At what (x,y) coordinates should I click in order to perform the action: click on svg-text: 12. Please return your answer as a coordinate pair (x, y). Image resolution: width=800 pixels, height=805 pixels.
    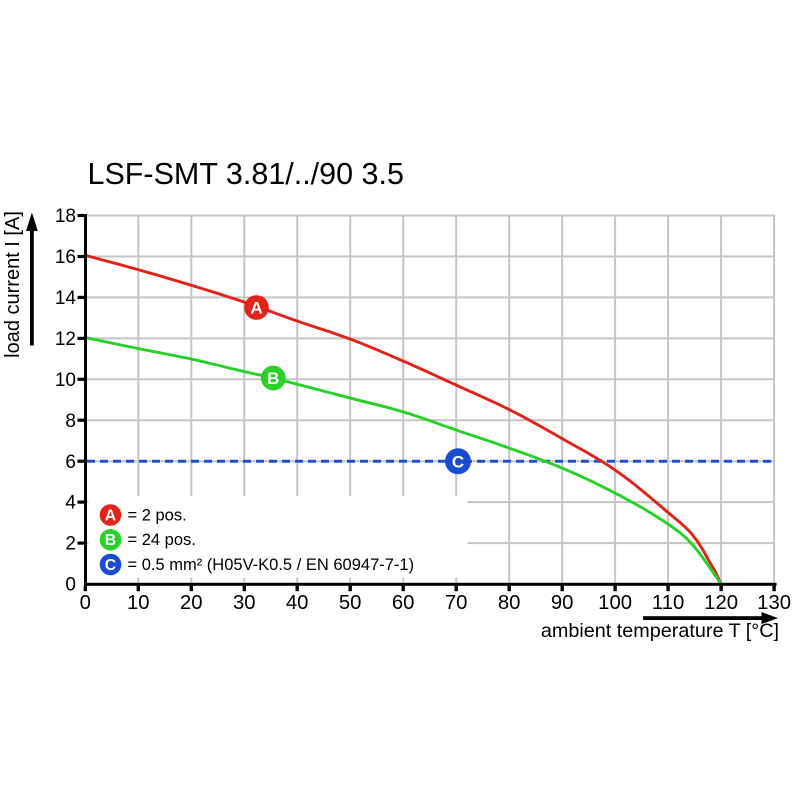
    Looking at the image, I should click on (65, 339).